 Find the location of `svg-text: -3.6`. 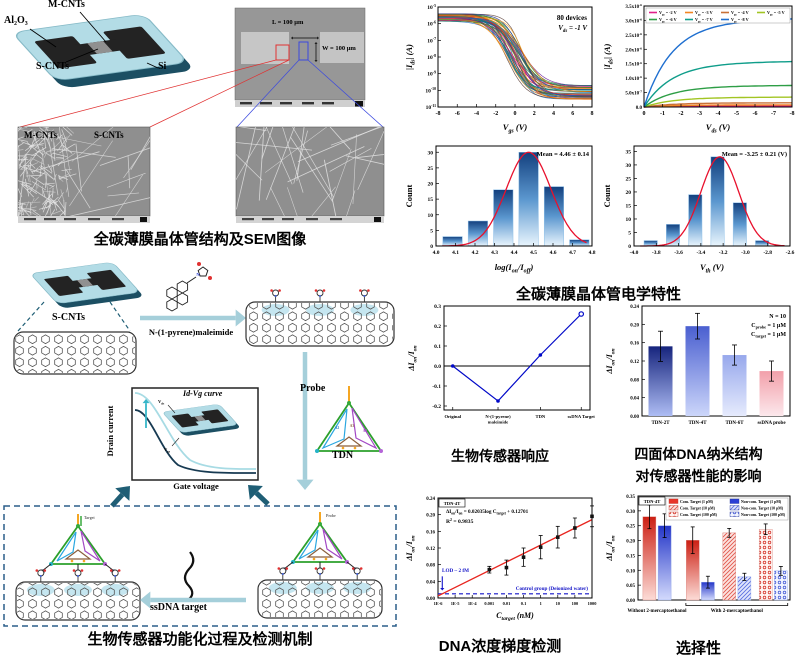

svg-text: -3.6 is located at coordinates (678, 253).